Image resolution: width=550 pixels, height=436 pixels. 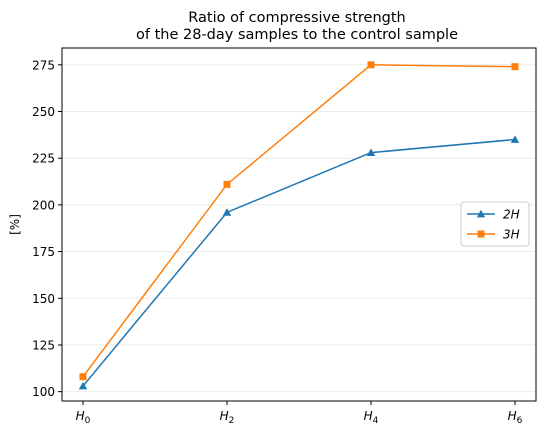 What do you see at coordinates (43, 159) in the screenshot?
I see `y-tick-label: 225` at bounding box center [43, 159].